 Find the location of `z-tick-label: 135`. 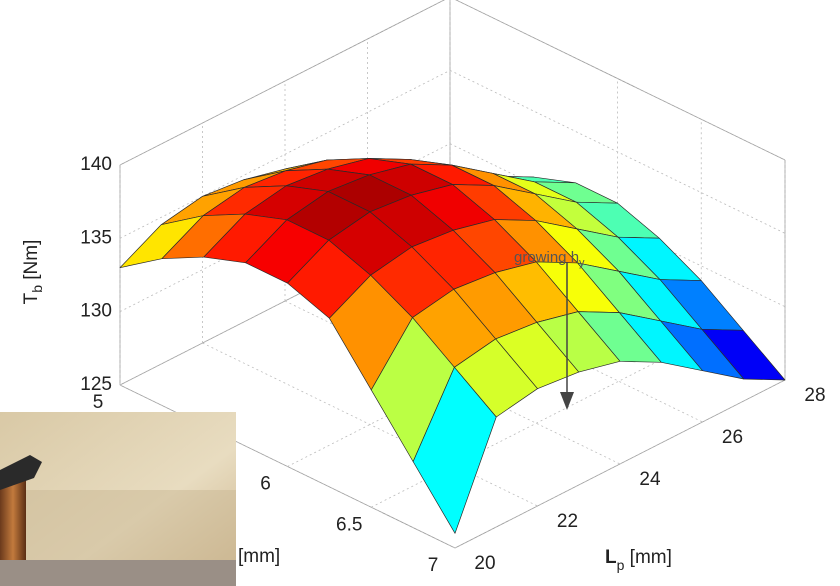

z-tick-label: 135 is located at coordinates (96, 237).